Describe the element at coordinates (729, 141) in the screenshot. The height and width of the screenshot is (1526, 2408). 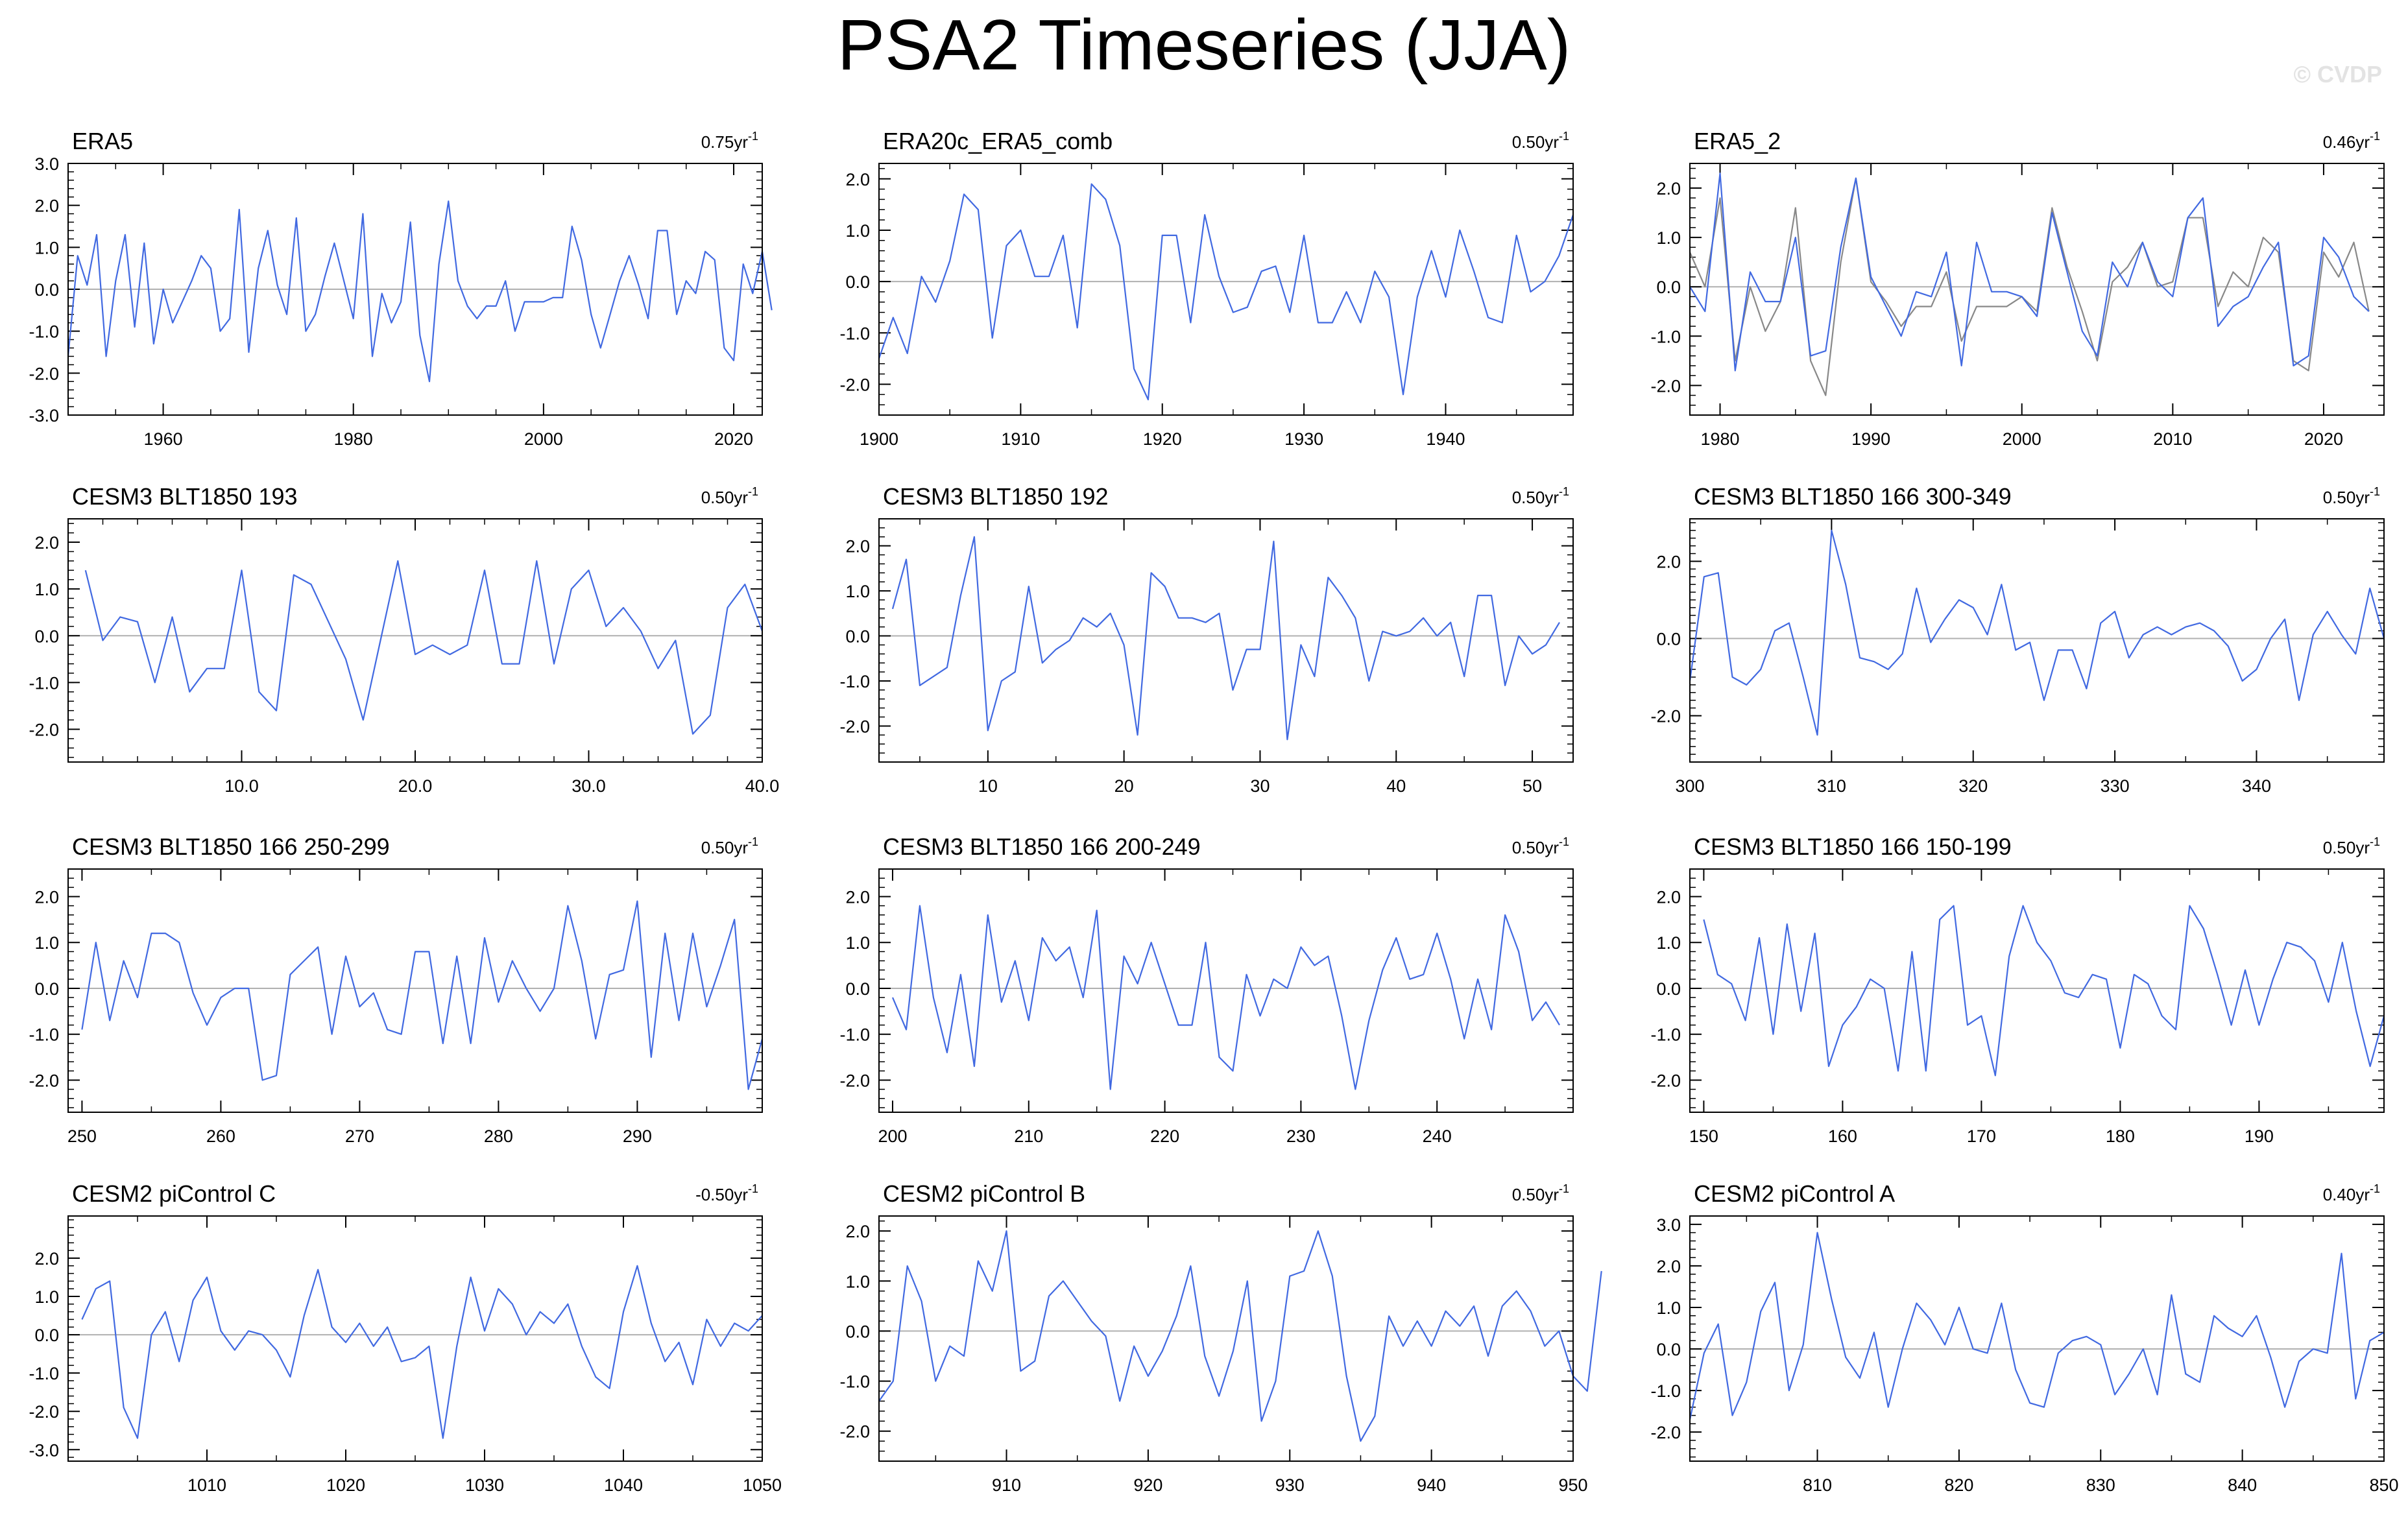
I see `trend-label: 0.75yr-1` at that location.